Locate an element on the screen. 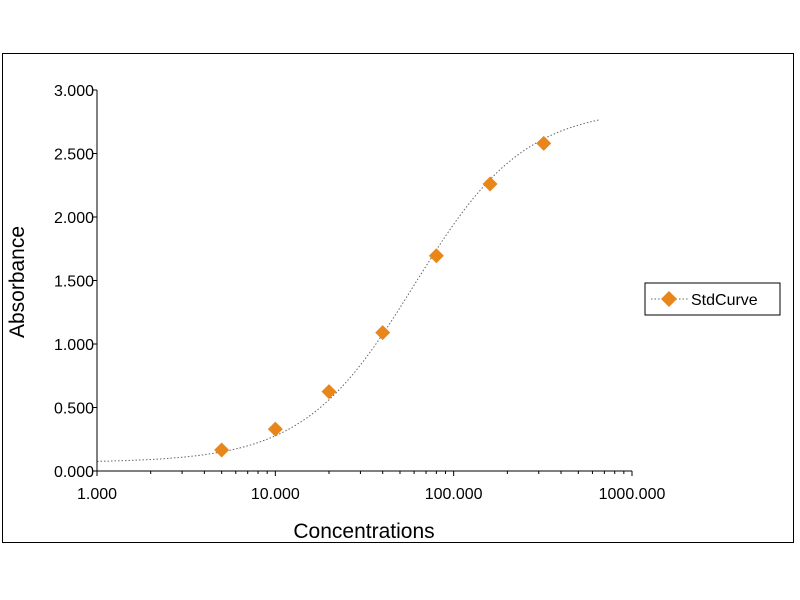  x-tick-labels: 1.000 10.000 100.000 1000.000 is located at coordinates (371, 494).